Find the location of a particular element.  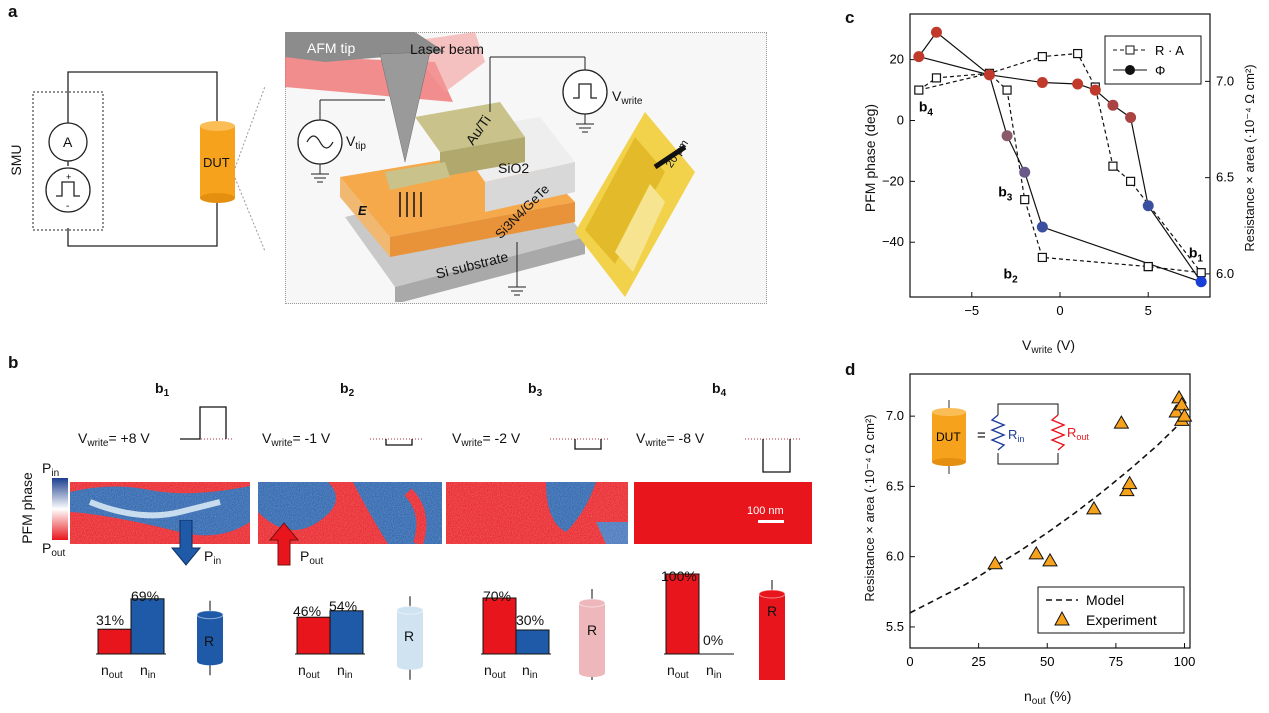

model-curve is located at coordinates (1047, 516).